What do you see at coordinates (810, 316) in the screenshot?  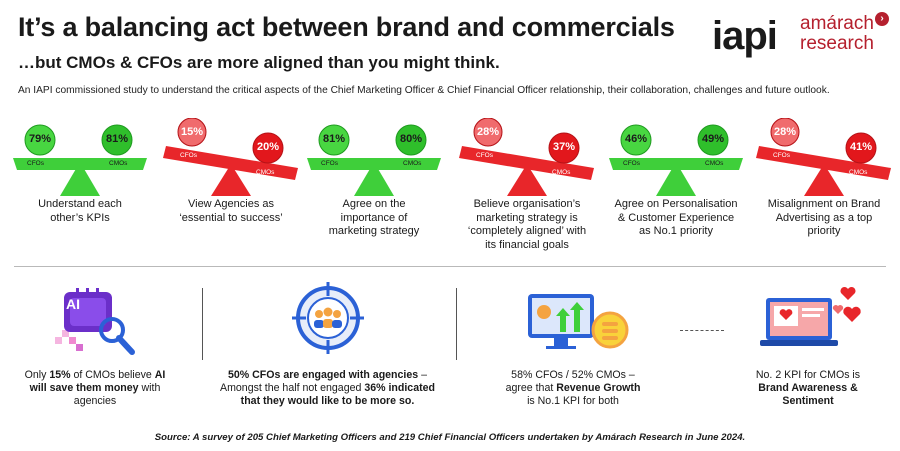 I see `laptop-hearts-icon` at bounding box center [810, 316].